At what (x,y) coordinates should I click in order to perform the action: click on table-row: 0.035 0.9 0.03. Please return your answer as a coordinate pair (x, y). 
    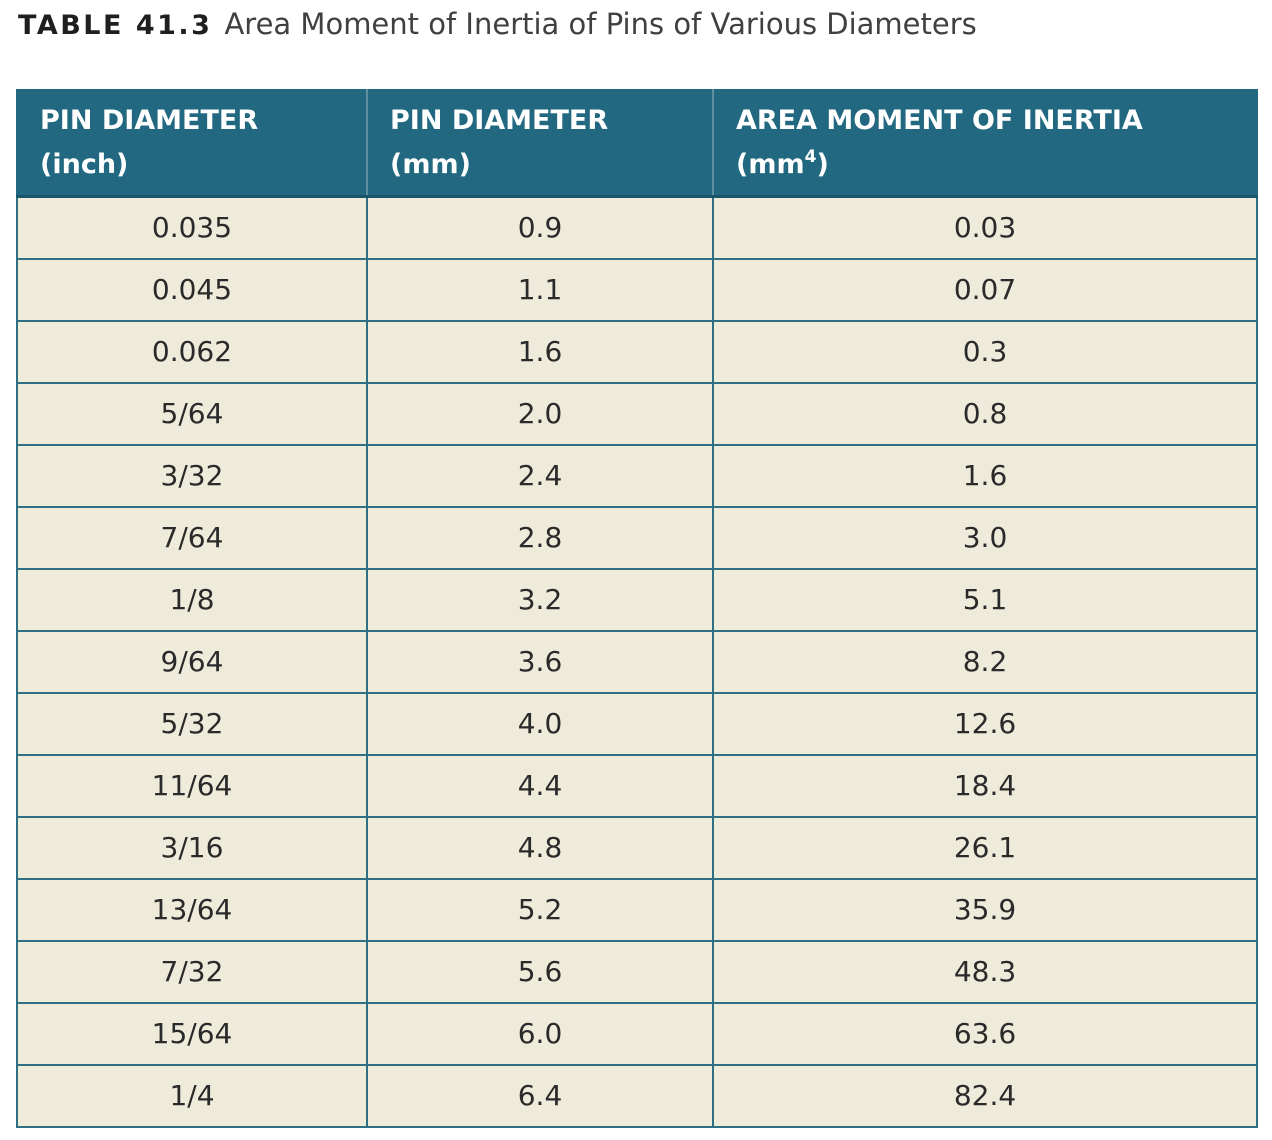
    Looking at the image, I should click on (637, 227).